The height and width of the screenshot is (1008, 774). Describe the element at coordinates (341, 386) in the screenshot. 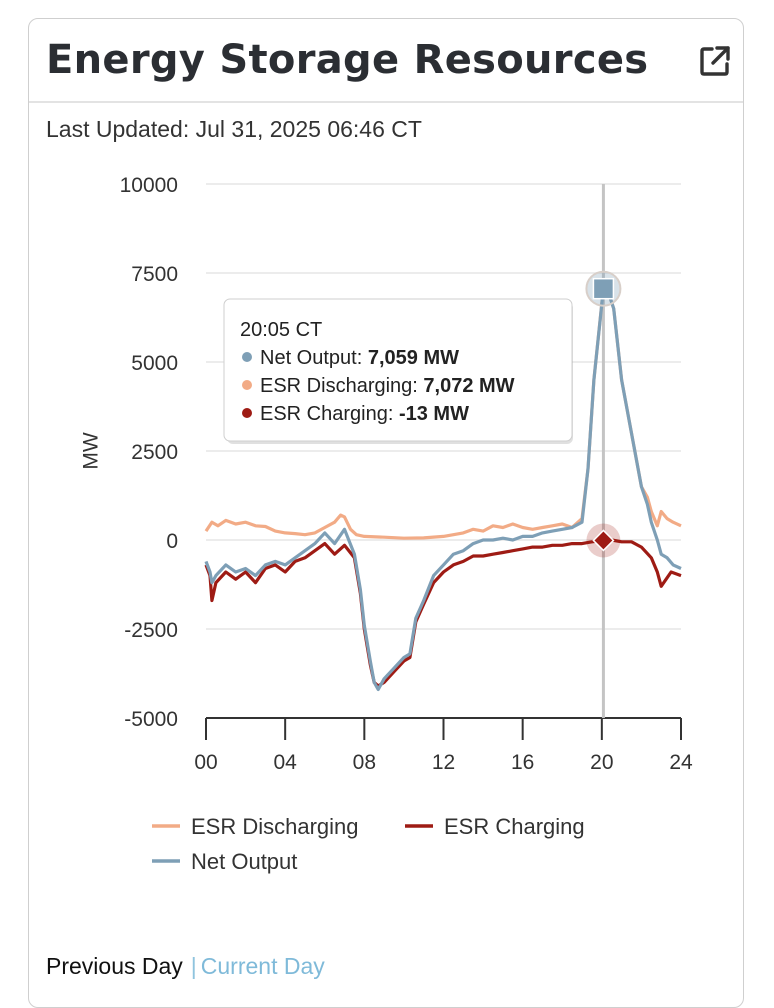

I see `tooltip-row-label: ESR Discharging:` at that location.